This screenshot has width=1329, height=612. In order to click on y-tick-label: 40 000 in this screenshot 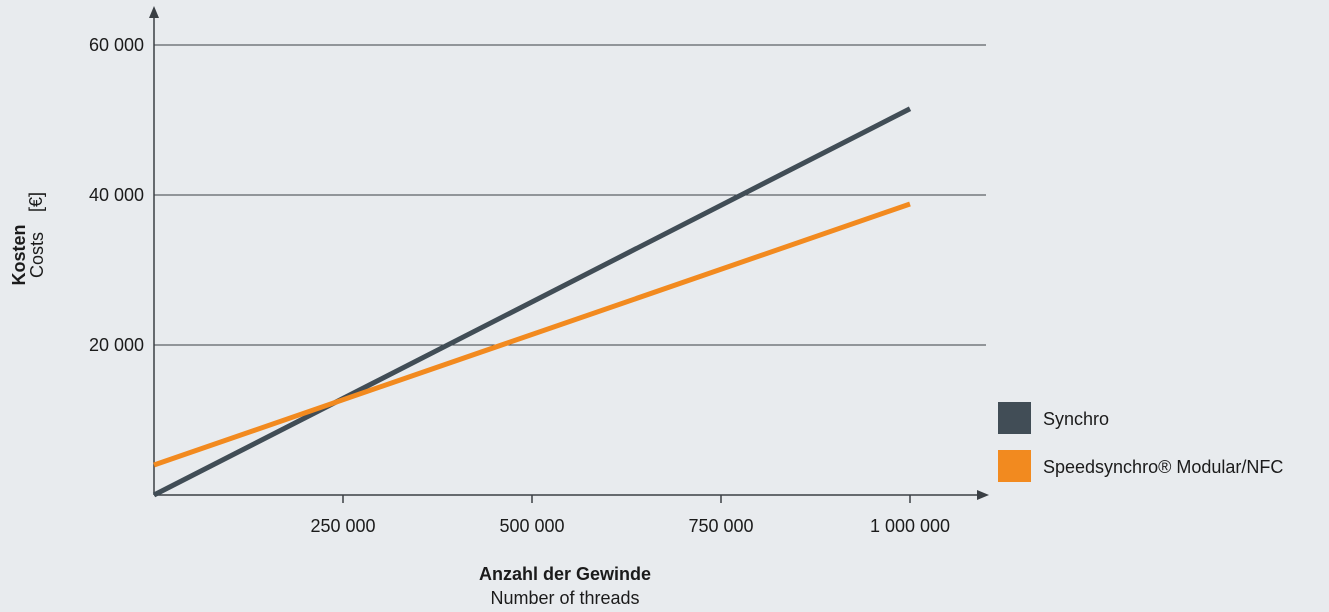, I will do `click(116, 195)`.